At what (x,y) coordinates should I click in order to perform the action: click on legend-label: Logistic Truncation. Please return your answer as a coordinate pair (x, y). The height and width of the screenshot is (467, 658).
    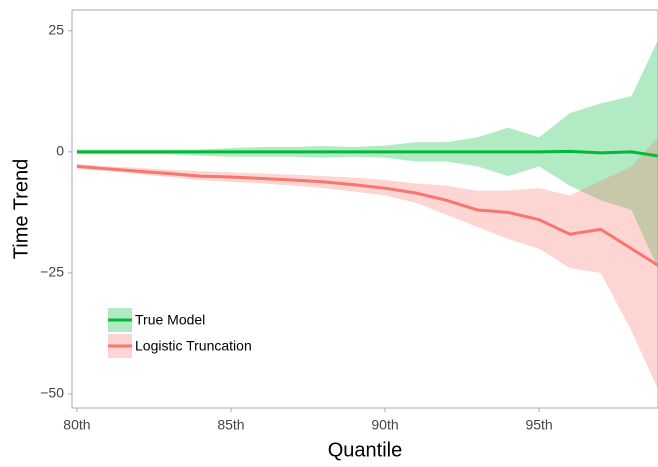
    Looking at the image, I should click on (193, 346).